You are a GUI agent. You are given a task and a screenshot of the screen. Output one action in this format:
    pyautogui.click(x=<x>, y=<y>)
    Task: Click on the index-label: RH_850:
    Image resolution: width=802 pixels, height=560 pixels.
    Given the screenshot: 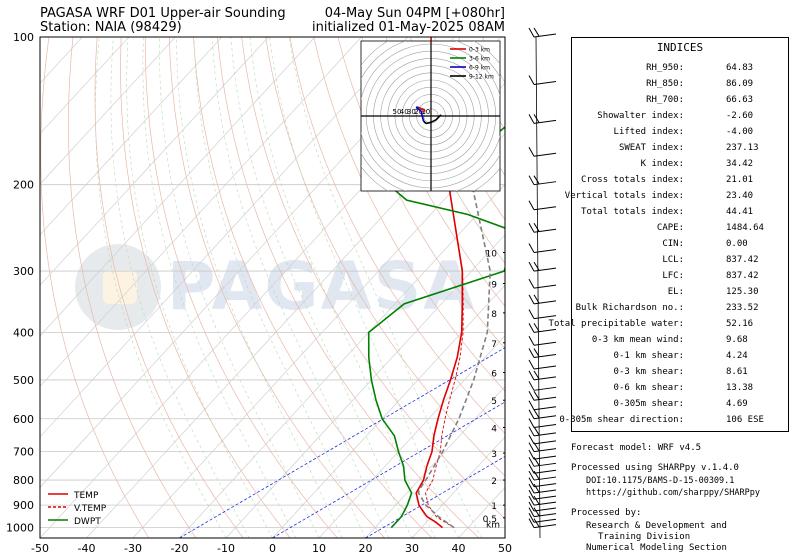 What is the action you would take?
    pyautogui.click(x=665, y=84)
    